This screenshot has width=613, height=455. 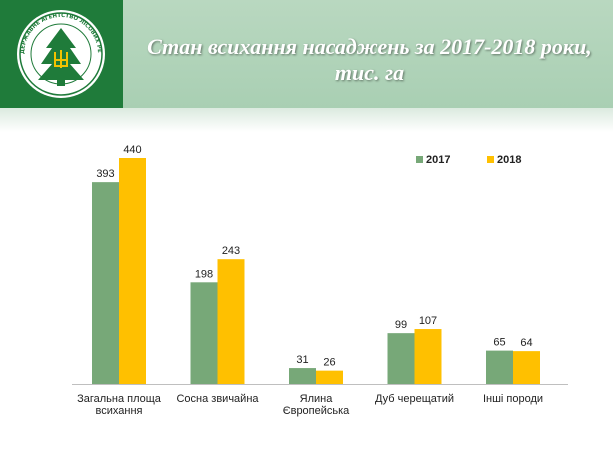 What do you see at coordinates (105, 174) in the screenshot?
I see `data-label-2017-0: 393` at bounding box center [105, 174].